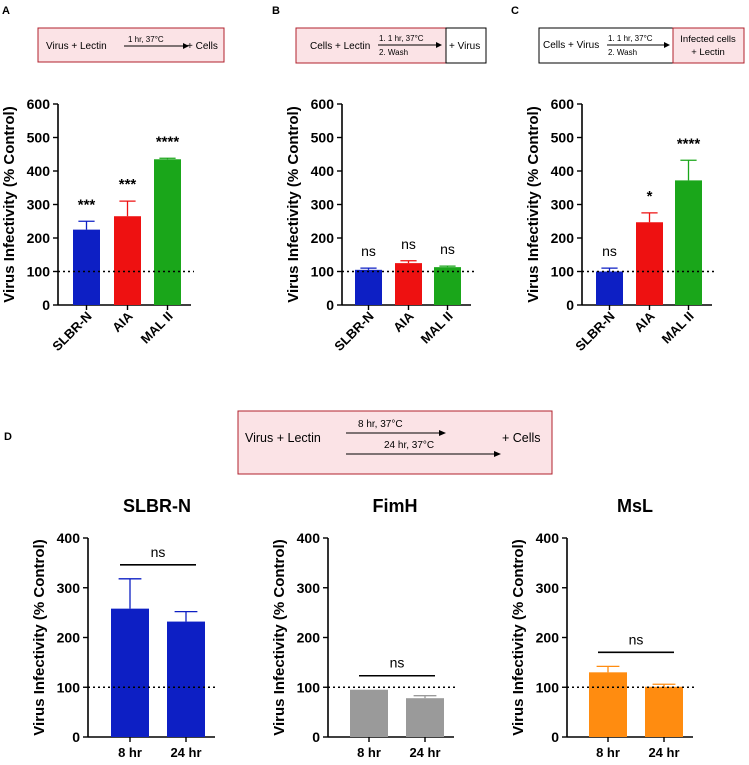 The image size is (749, 765). Describe the element at coordinates (594, 331) in the screenshot. I see `x-tick-label-c-0: SLBR-N` at that location.